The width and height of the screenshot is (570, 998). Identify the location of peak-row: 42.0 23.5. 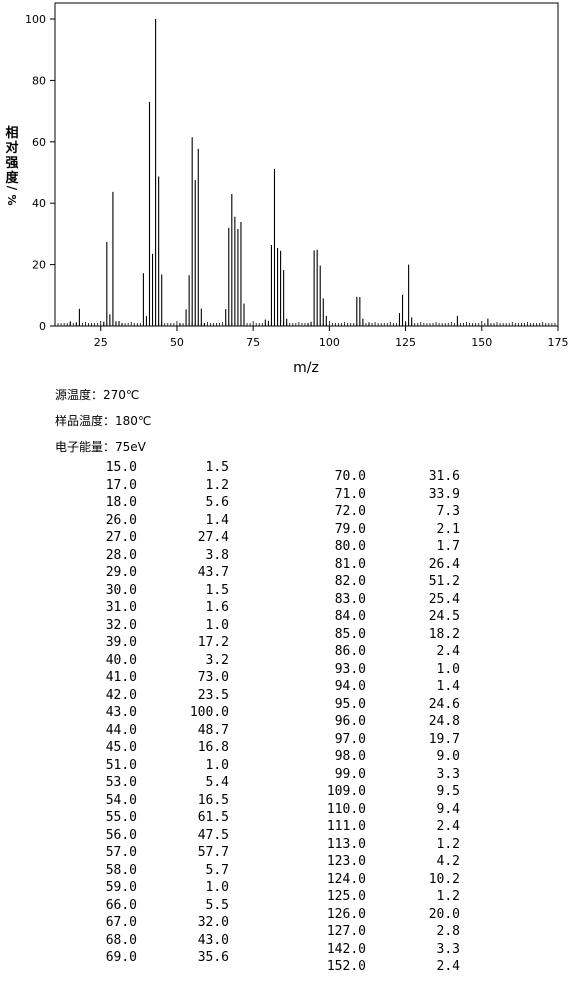
(140, 697).